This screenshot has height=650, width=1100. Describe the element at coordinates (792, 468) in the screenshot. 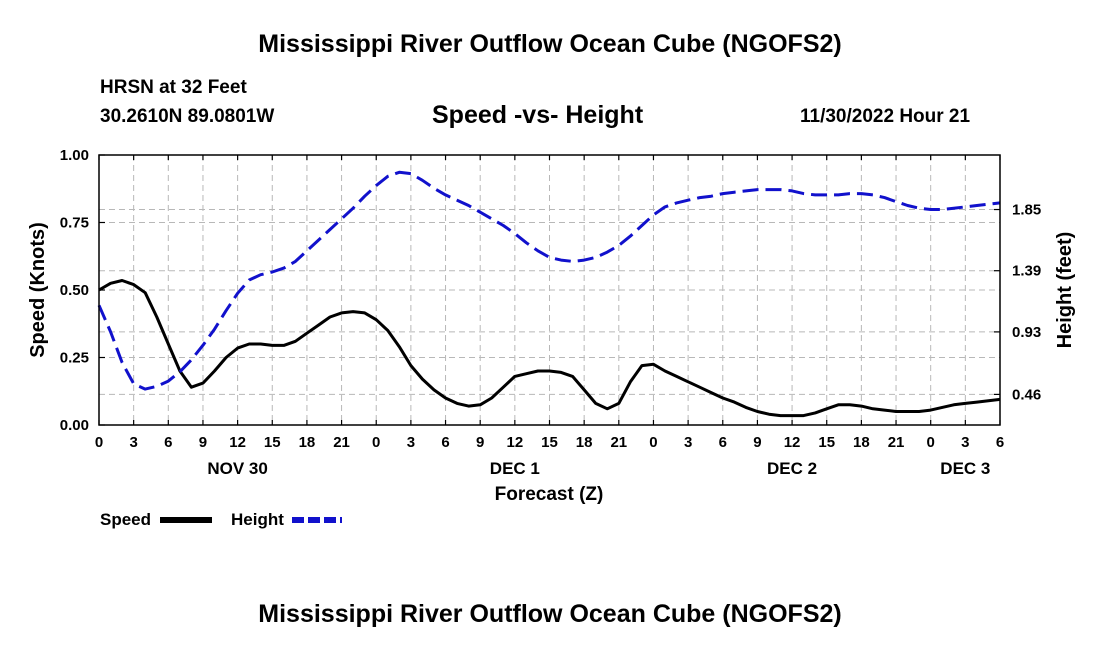

I see `x-day-label: DEC 2` at that location.